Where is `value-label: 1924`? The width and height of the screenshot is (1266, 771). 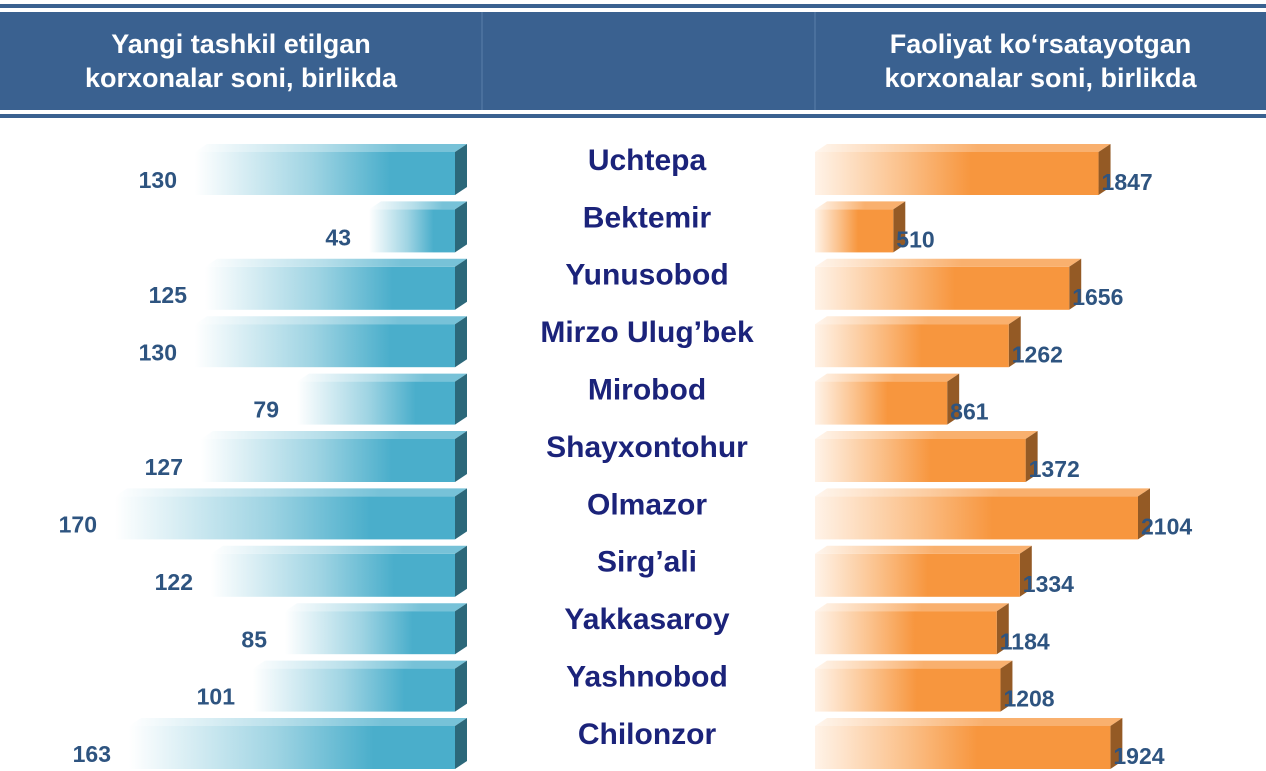
value-label: 1924 is located at coordinates (1138, 756).